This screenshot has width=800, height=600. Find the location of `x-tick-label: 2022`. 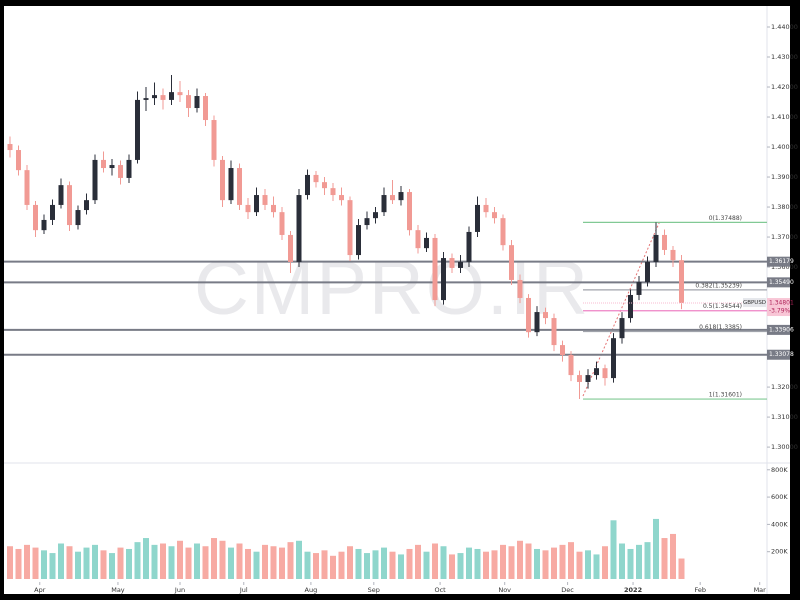

x-tick-label: 2022 is located at coordinates (633, 590).